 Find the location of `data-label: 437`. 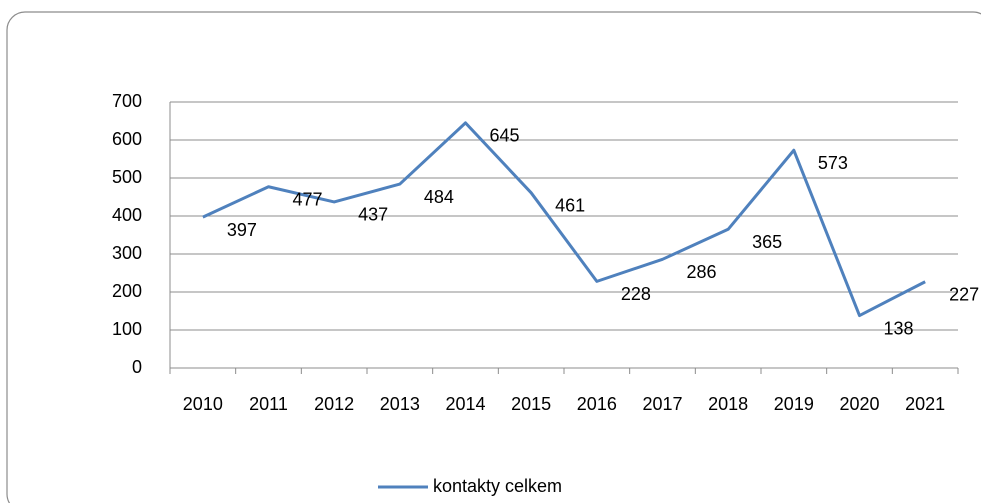

data-label: 437 is located at coordinates (373, 215).